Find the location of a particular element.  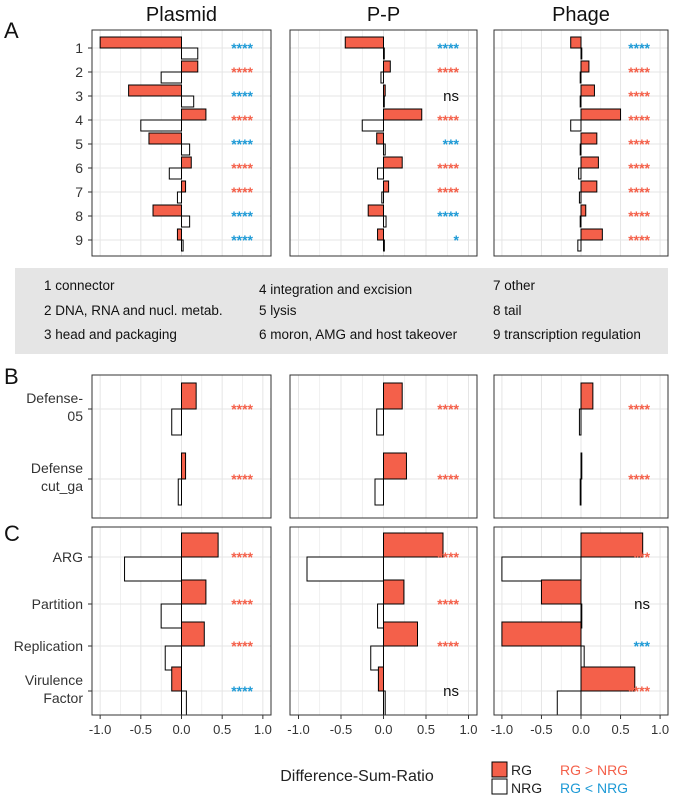

panel-A-col-Phage: **** **** **** **** **** **** **** **** **** is located at coordinates (581, 143).